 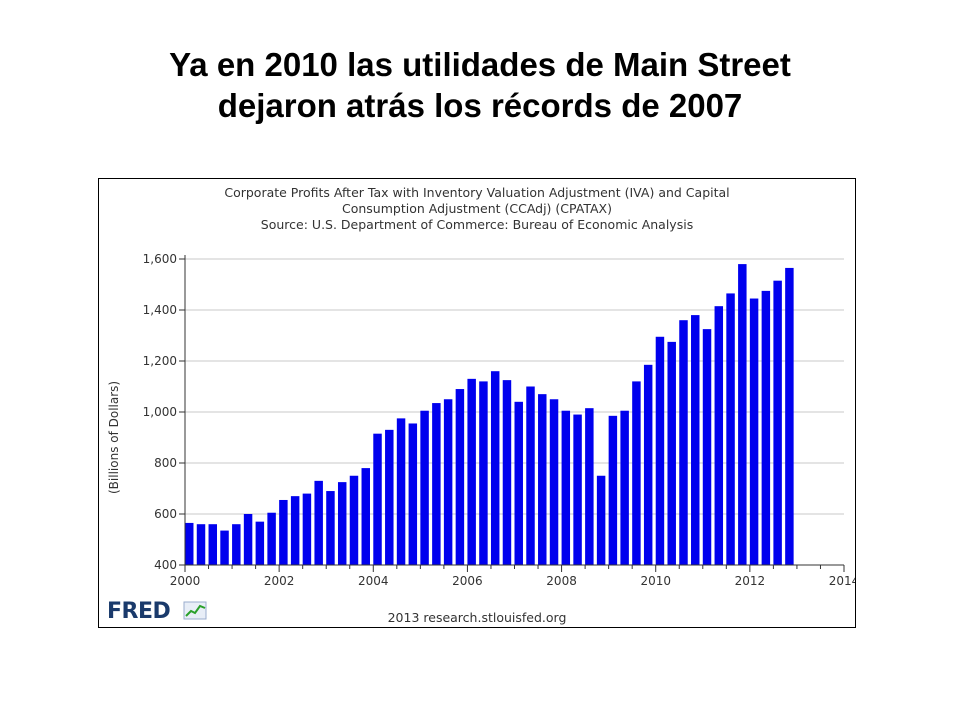 What do you see at coordinates (842, 581) in the screenshot?
I see `x-tick-label: 2014` at bounding box center [842, 581].